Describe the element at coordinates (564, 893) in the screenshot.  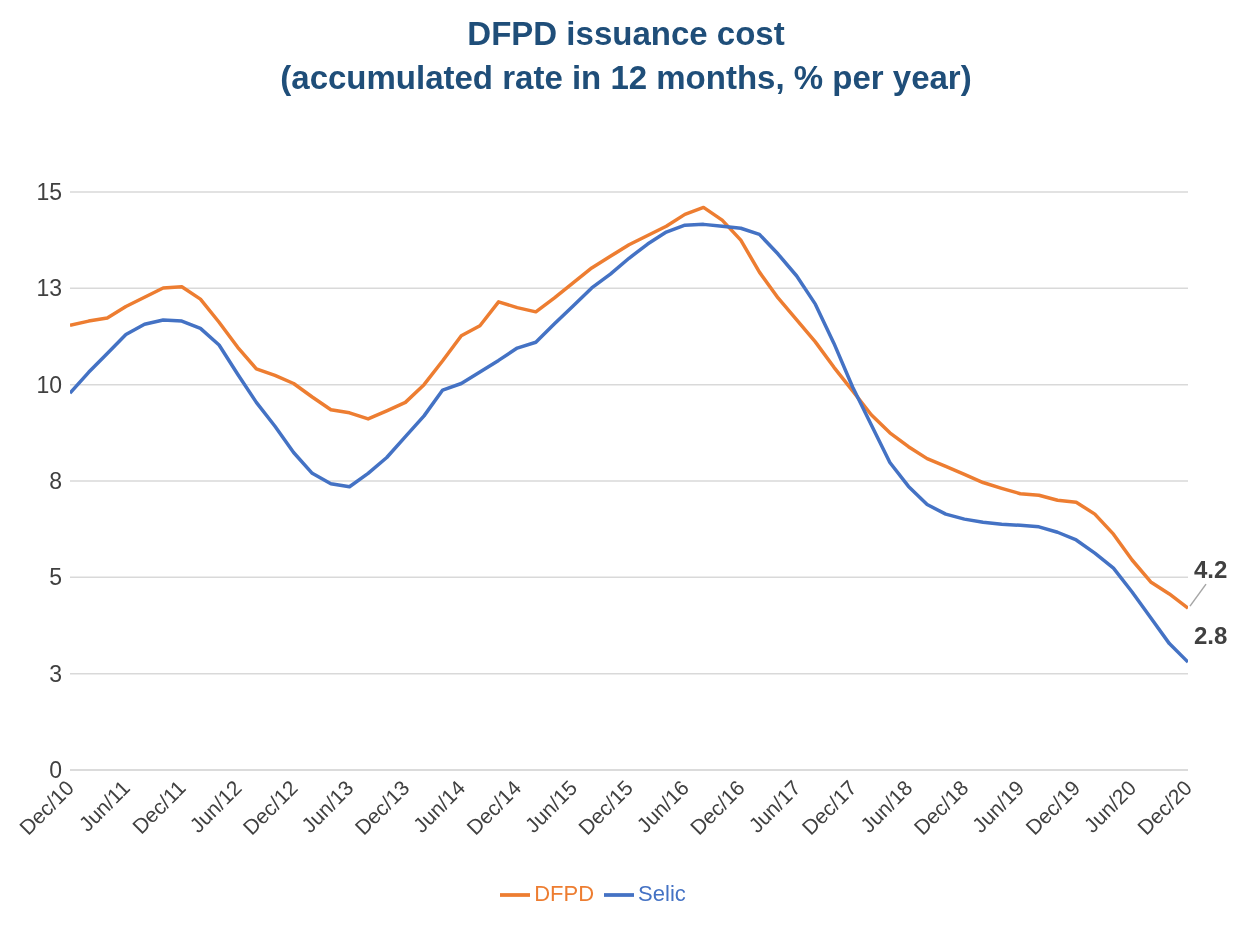
I see `legend-label: DFPD` at that location.